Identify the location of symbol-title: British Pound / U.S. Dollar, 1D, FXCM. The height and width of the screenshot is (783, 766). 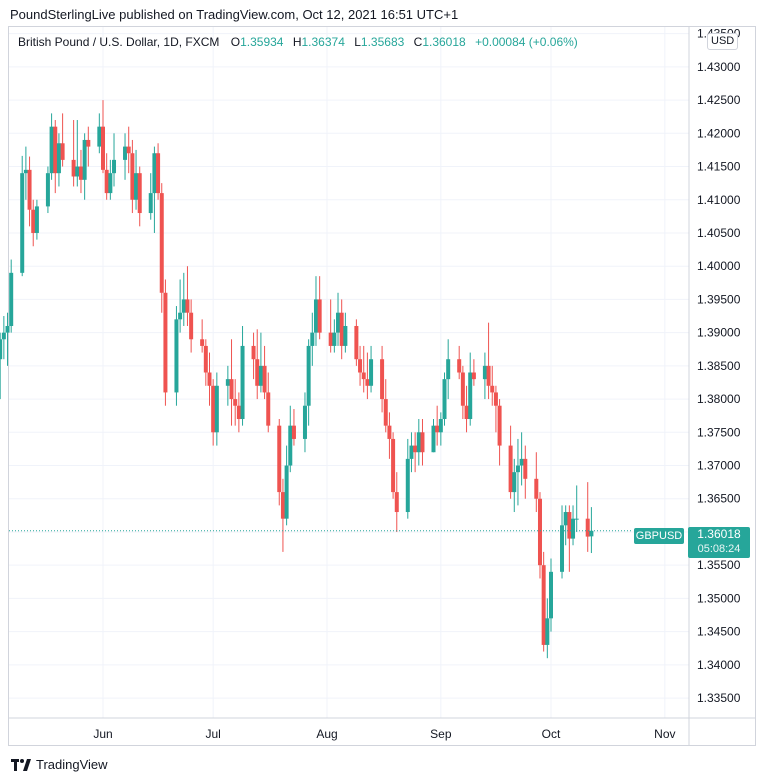
(119, 42).